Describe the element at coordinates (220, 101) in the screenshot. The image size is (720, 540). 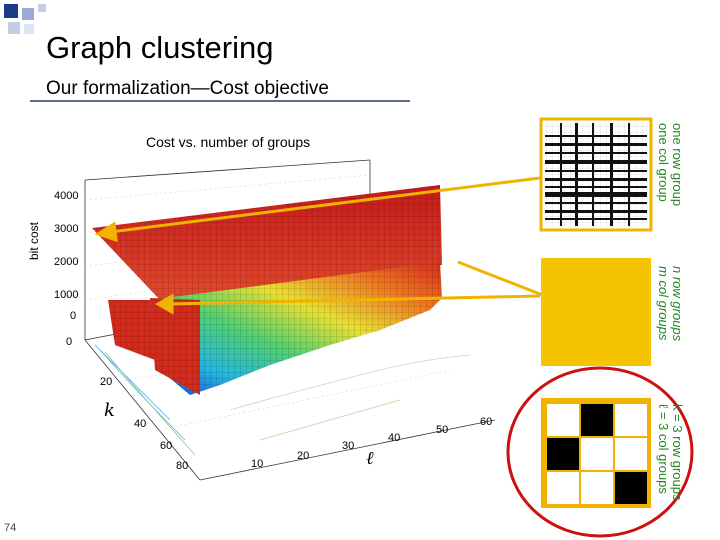
I see `title-rule` at that location.